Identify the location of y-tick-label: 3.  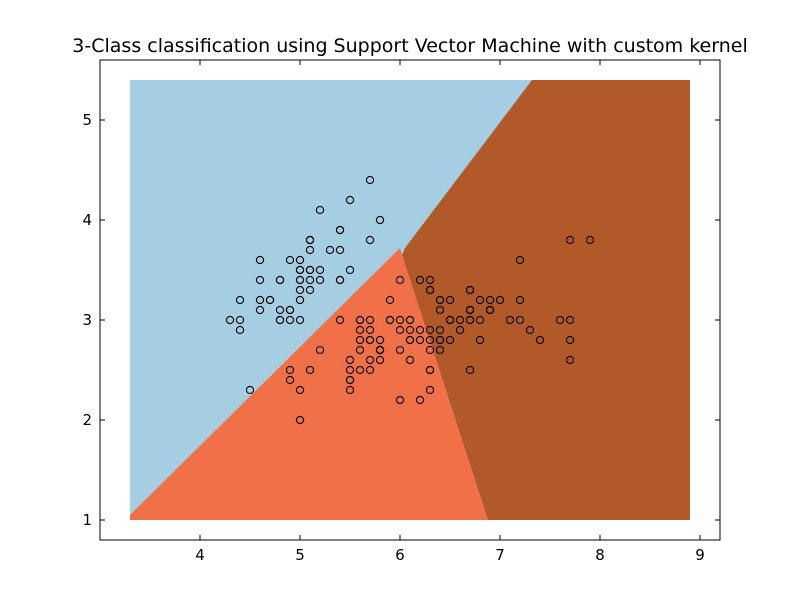
(87, 320).